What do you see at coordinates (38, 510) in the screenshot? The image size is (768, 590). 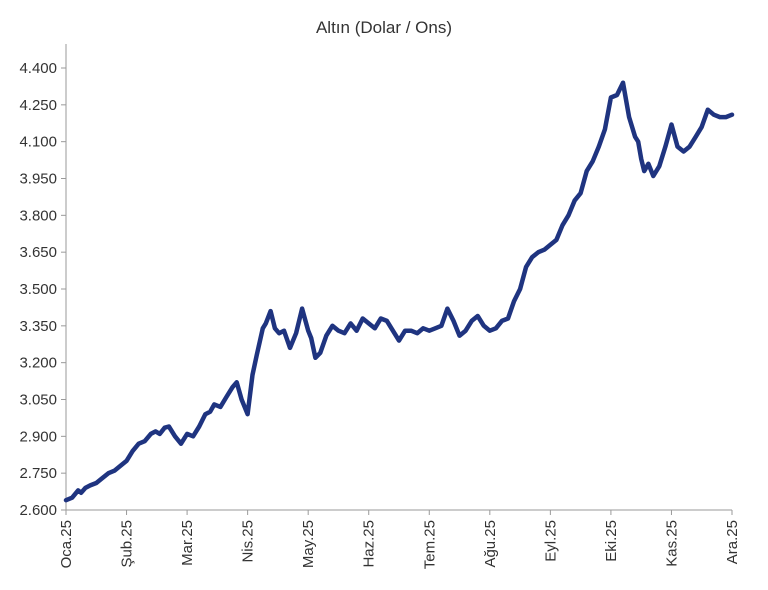 I see `y-tick-label: 2.600` at bounding box center [38, 510].